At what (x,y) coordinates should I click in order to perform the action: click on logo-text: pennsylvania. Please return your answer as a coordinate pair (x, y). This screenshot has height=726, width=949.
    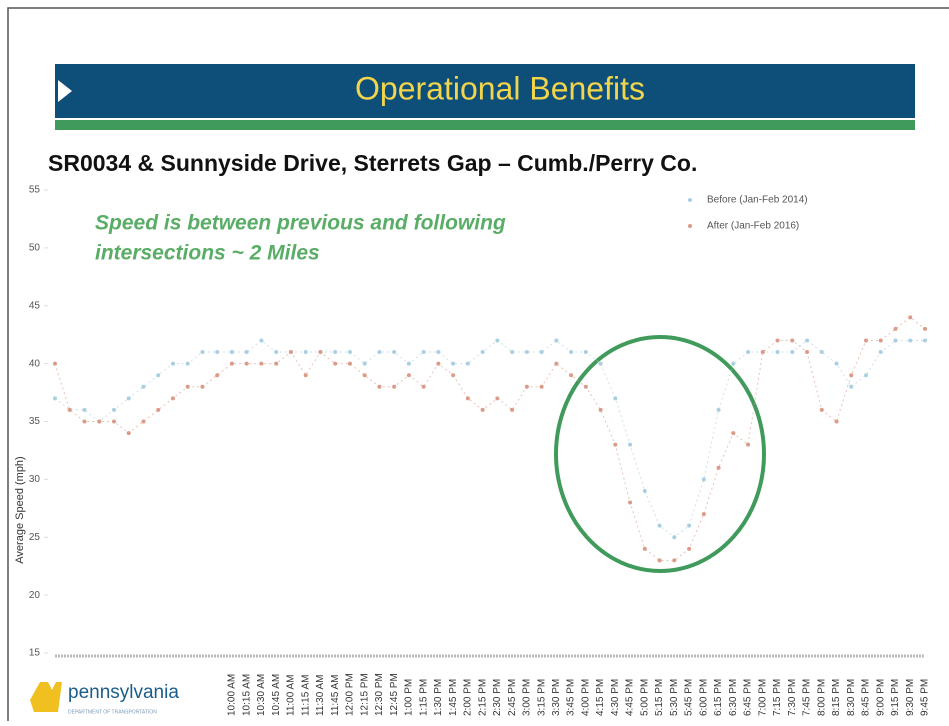
    Looking at the image, I should click on (123, 692).